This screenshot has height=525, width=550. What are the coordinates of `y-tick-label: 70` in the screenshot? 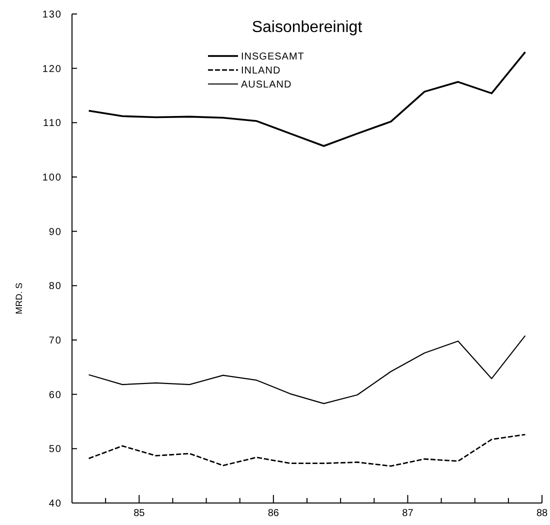 It's located at (55, 341).